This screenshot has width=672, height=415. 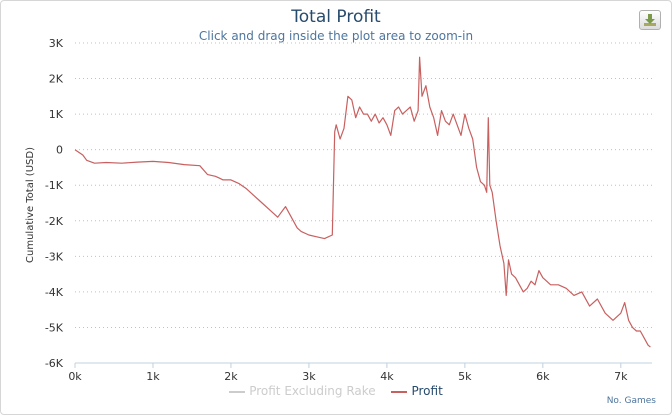 I want to click on legend-item-profit: Profit, so click(x=417, y=391).